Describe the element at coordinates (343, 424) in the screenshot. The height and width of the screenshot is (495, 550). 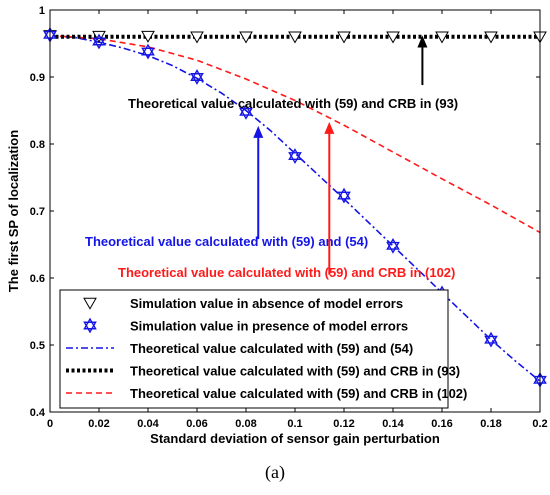
I see `x-tick-label: 0.12` at that location.